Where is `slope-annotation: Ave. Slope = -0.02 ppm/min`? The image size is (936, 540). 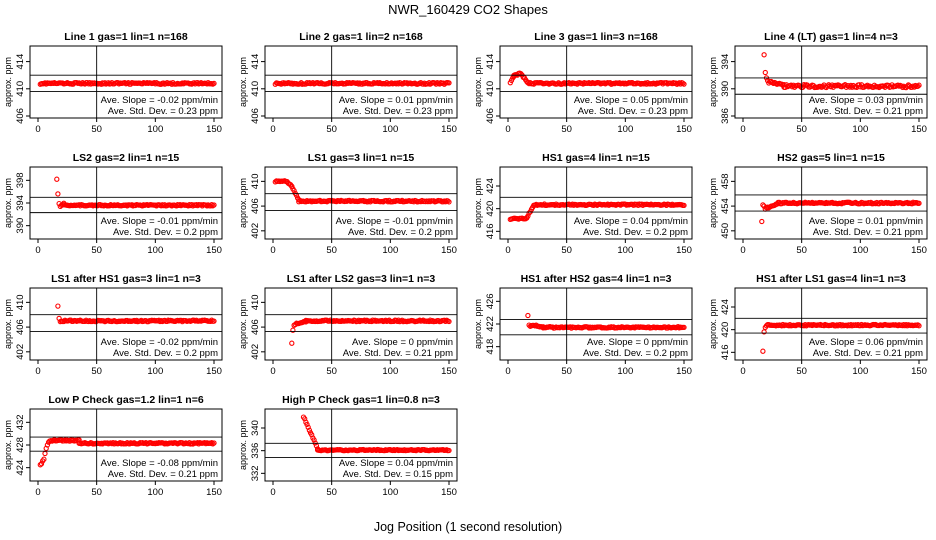 slope-annotation: Ave. Slope = -0.02 ppm/min is located at coordinates (159, 100).